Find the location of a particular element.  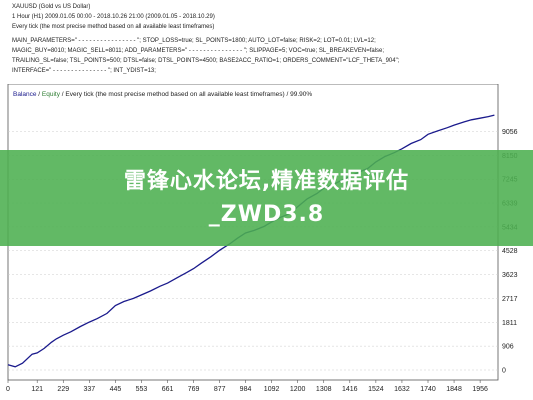

x-tick-label: 661 is located at coordinates (168, 389).